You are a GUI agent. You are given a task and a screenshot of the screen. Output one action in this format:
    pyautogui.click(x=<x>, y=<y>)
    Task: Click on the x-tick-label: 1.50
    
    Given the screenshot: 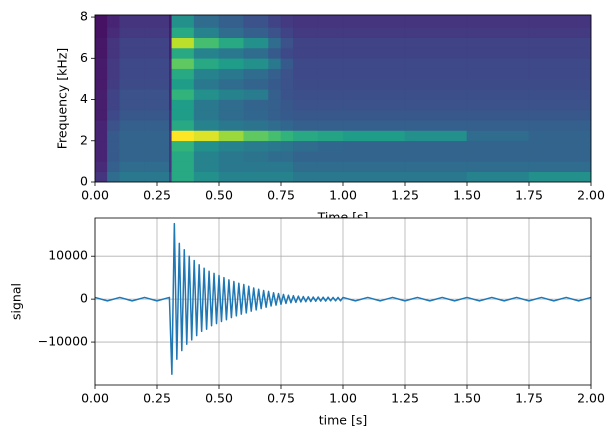 What is the action you would take?
    pyautogui.click(x=467, y=195)
    